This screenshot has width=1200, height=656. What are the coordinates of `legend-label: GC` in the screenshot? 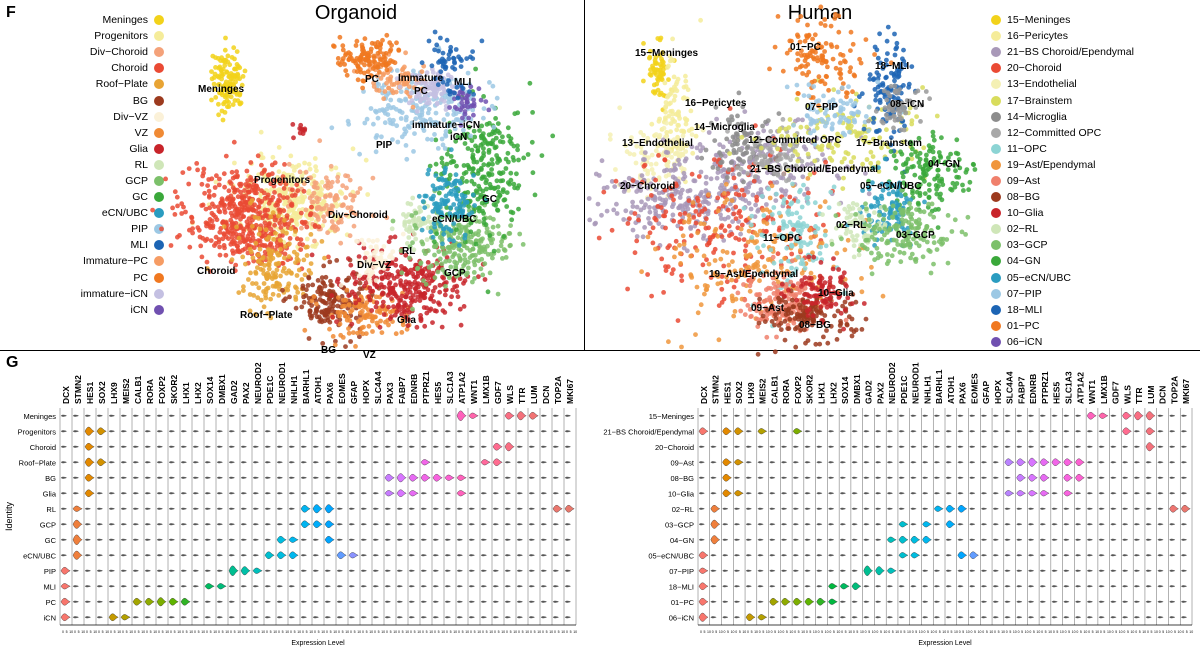 It's located at (140, 197).